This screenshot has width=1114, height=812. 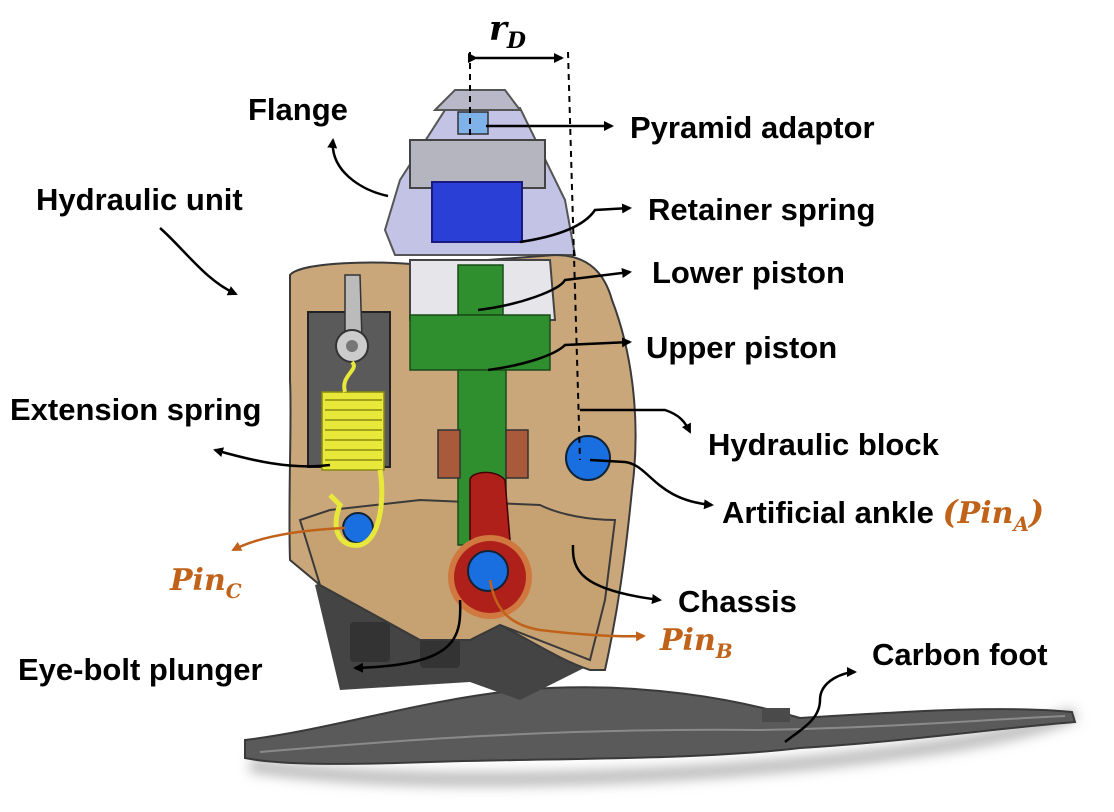 What do you see at coordinates (135, 409) in the screenshot?
I see `extension-spring-label: Extension spring` at bounding box center [135, 409].